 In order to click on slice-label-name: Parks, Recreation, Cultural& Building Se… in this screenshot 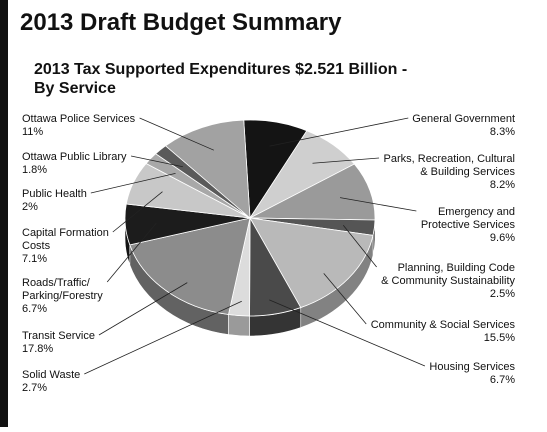, I will do `click(450, 165)`.